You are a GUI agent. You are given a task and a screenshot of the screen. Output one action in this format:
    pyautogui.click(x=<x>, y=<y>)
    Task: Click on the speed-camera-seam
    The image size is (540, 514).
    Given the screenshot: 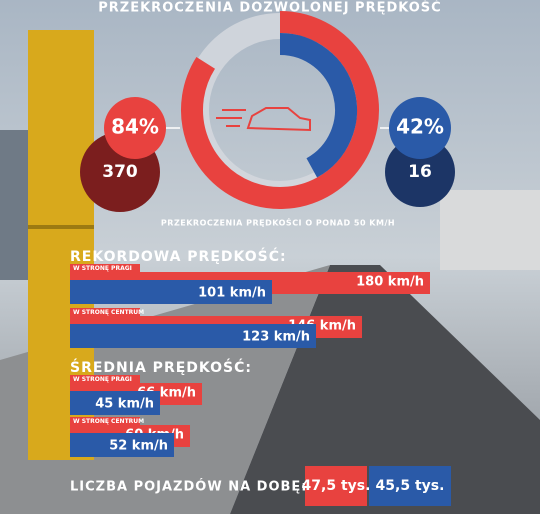 What is the action you would take?
    pyautogui.click(x=61, y=227)
    